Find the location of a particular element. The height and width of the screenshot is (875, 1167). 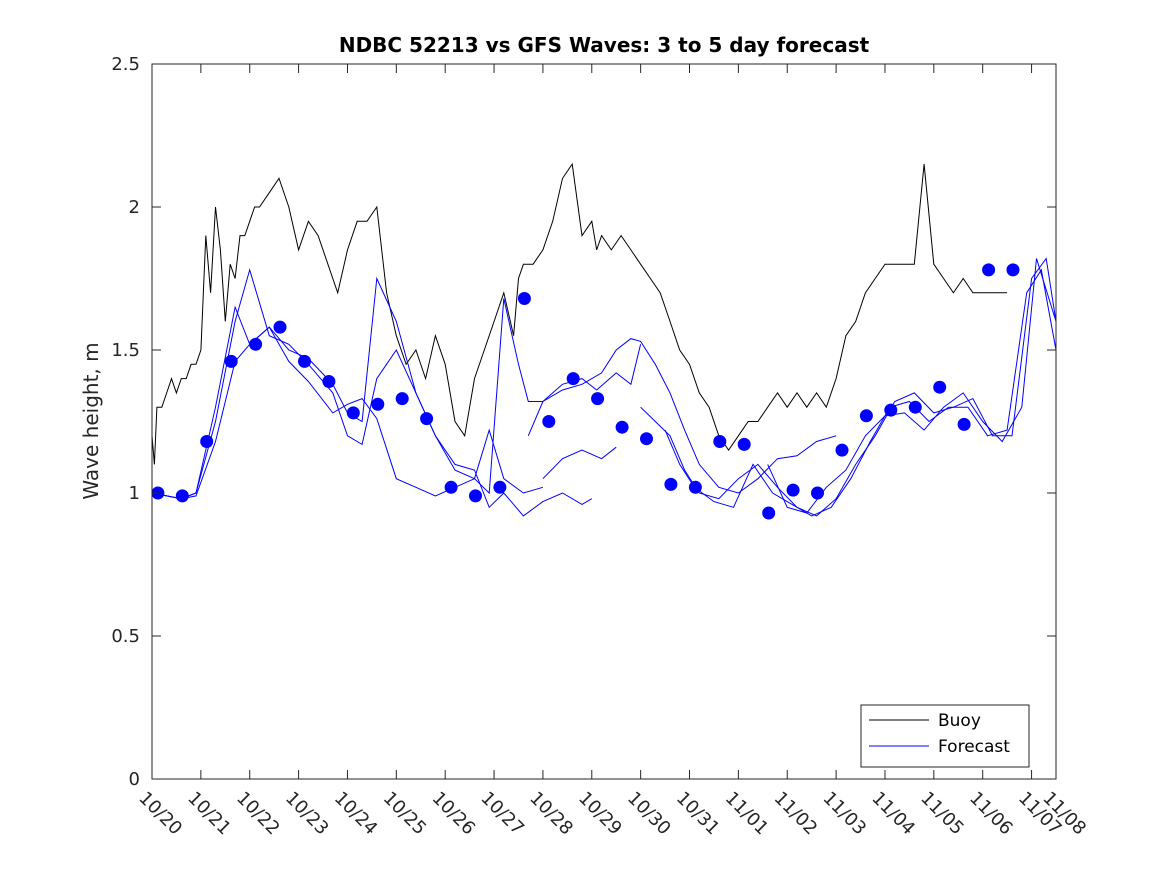

legend-box is located at coordinates (945, 736).